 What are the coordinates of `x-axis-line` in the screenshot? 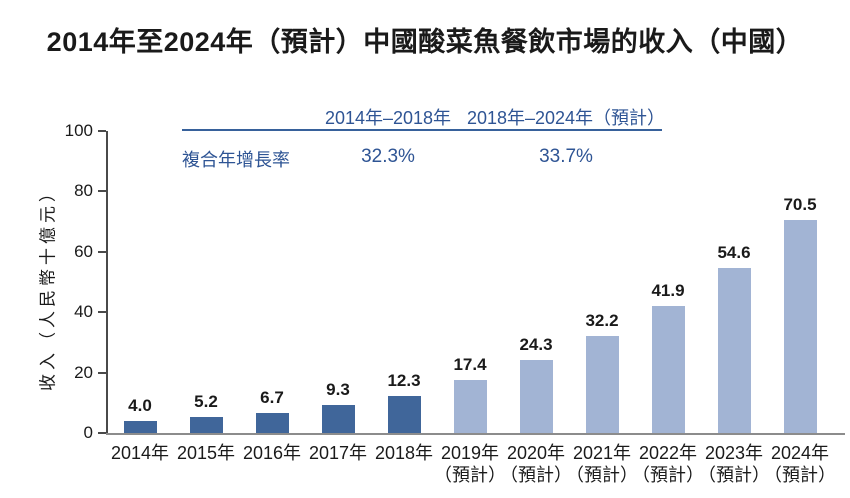 It's located at (475, 434).